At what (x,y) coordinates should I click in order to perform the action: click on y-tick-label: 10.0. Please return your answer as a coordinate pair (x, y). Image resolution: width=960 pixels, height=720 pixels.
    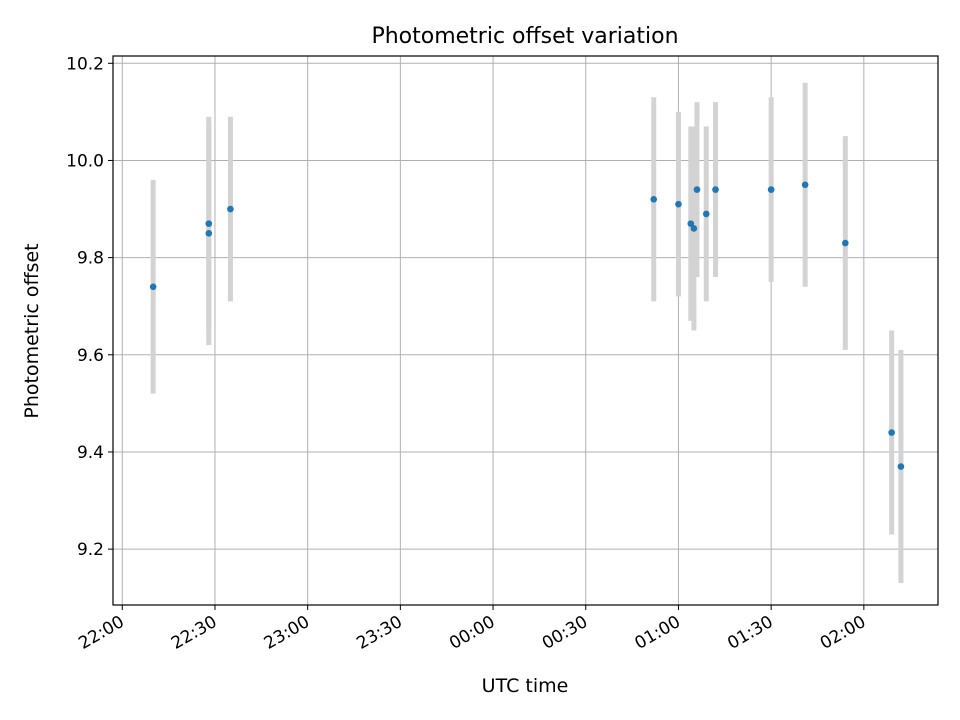
    Looking at the image, I should click on (85, 161).